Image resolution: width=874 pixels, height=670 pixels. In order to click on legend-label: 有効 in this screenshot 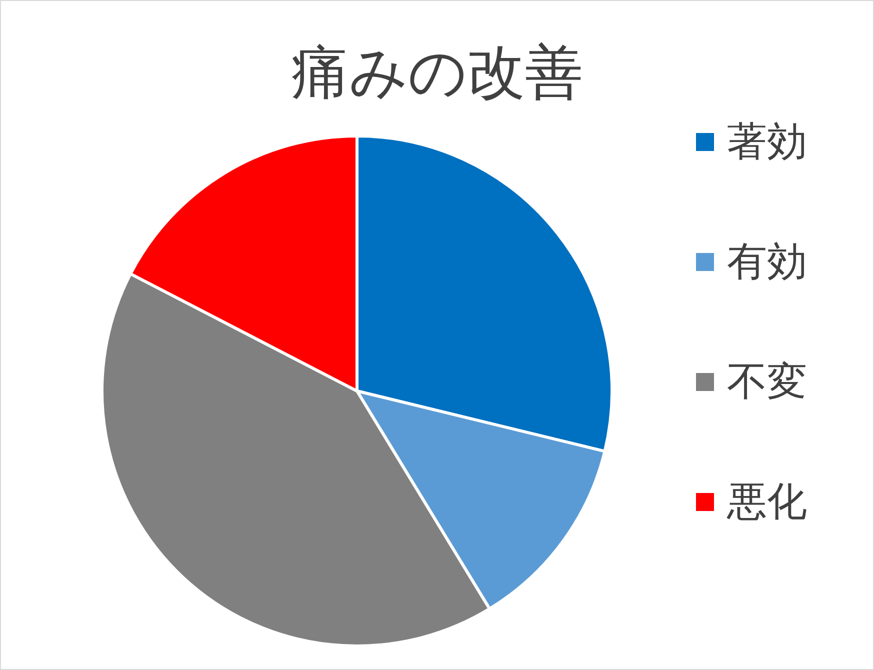, I will do `click(767, 262)`.